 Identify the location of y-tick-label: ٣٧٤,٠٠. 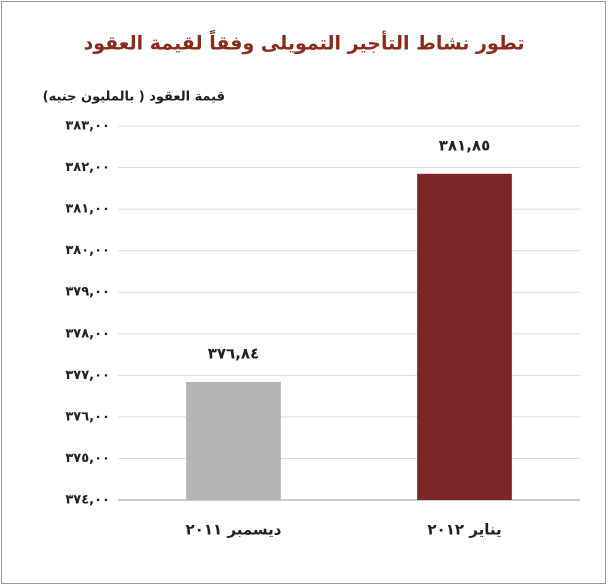
(87, 500).